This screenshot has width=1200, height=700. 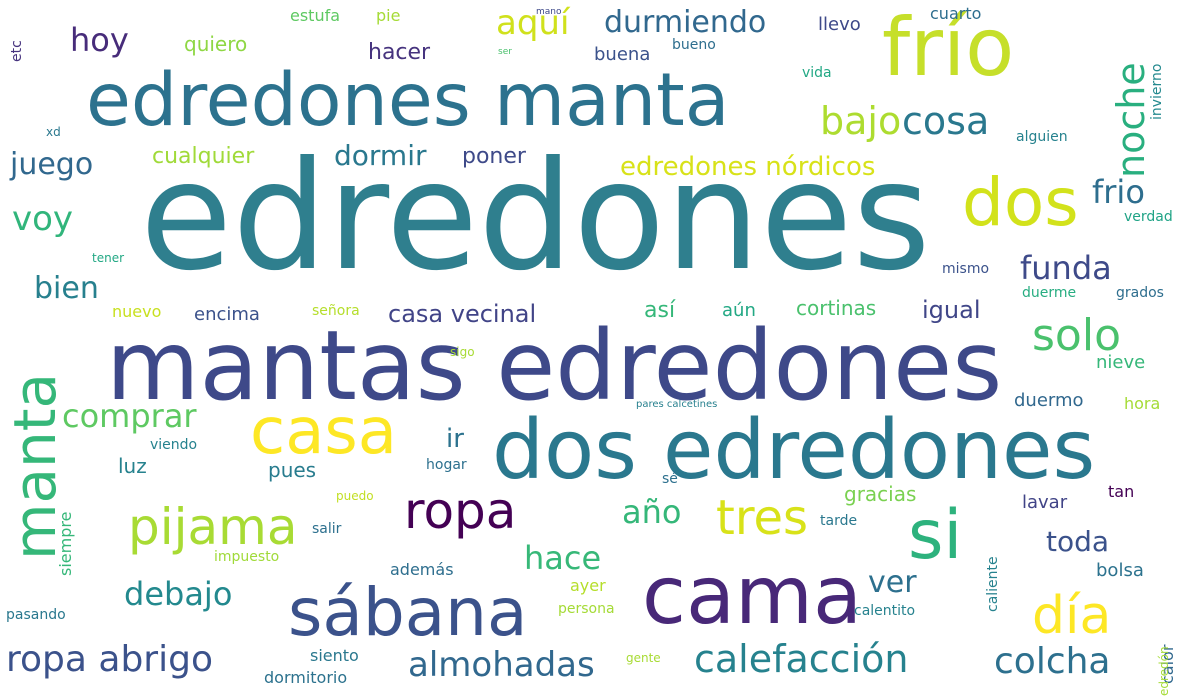 What do you see at coordinates (108, 258) in the screenshot?
I see `word-tener: tener` at bounding box center [108, 258].